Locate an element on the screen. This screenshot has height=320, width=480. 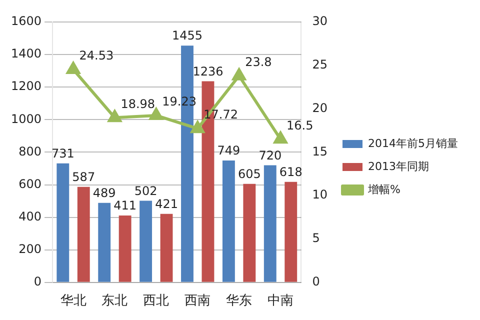
data-label: 587 is located at coordinates (84, 177).